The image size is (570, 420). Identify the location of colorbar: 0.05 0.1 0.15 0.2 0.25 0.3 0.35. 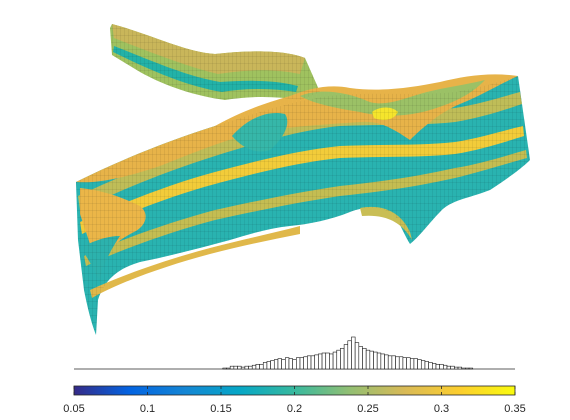
(294, 400).